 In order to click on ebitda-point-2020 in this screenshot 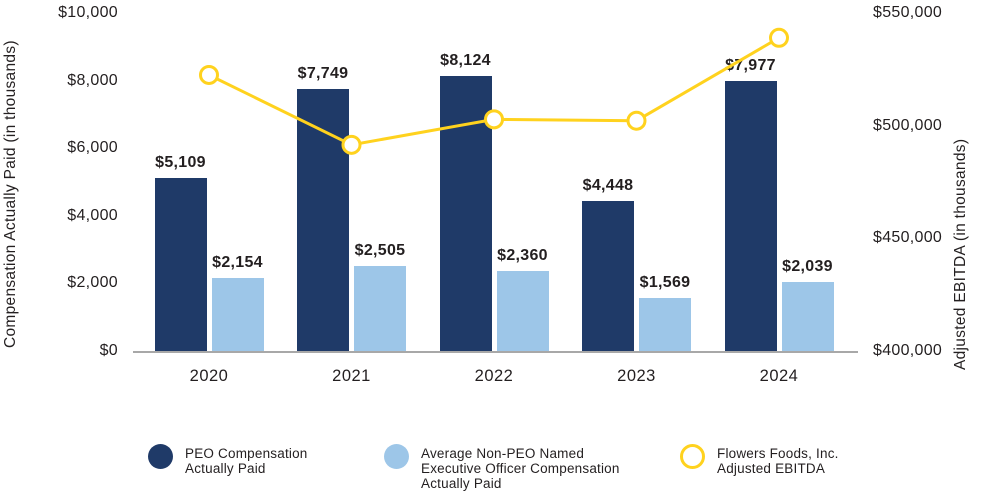, I will do `click(209, 74)`.